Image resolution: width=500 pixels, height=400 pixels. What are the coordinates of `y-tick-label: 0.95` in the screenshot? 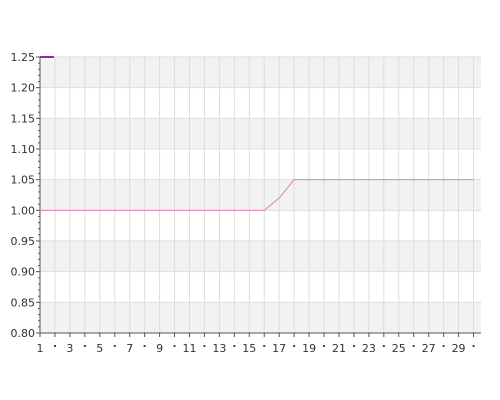 It's located at (23, 241).